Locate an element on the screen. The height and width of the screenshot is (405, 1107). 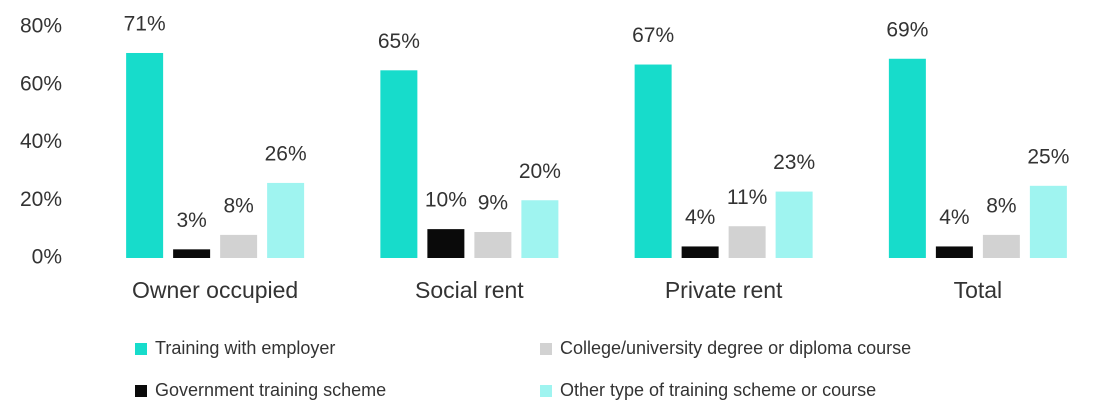
y-tick-label: 60% is located at coordinates (41, 83).